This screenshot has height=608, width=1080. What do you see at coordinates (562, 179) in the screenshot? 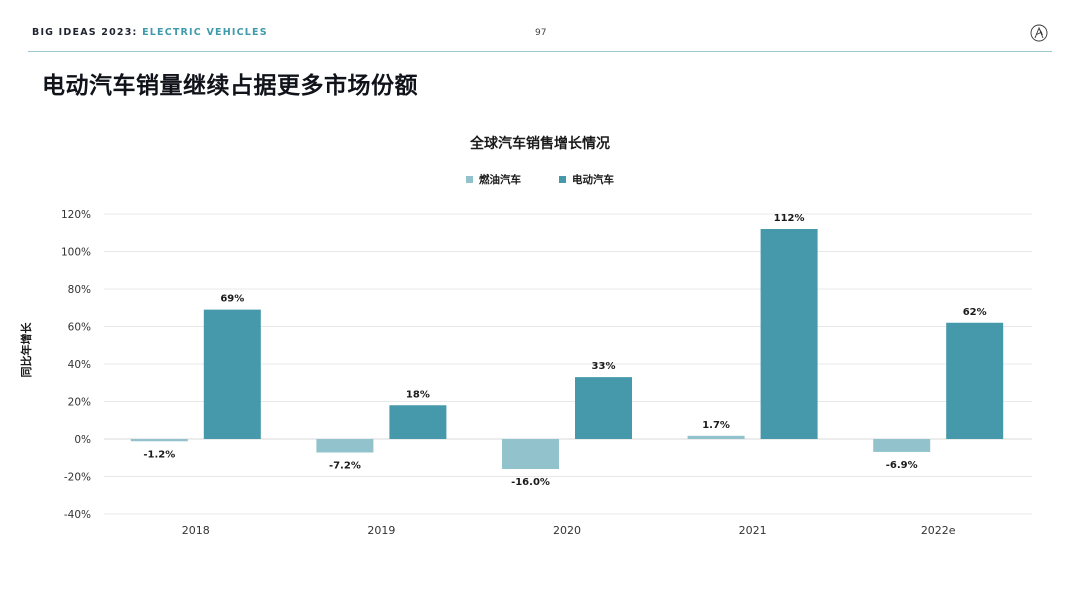
I see `legend-swatch-ev` at bounding box center [562, 179].